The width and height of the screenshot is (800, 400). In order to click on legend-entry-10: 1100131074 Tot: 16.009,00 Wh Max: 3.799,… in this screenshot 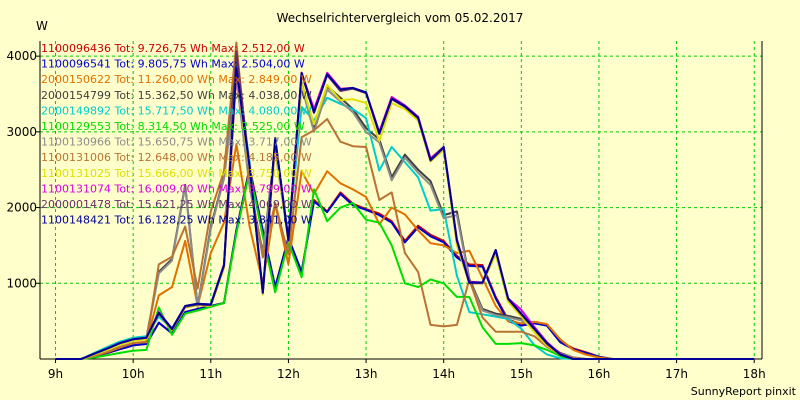, I will do `click(176, 188)`.